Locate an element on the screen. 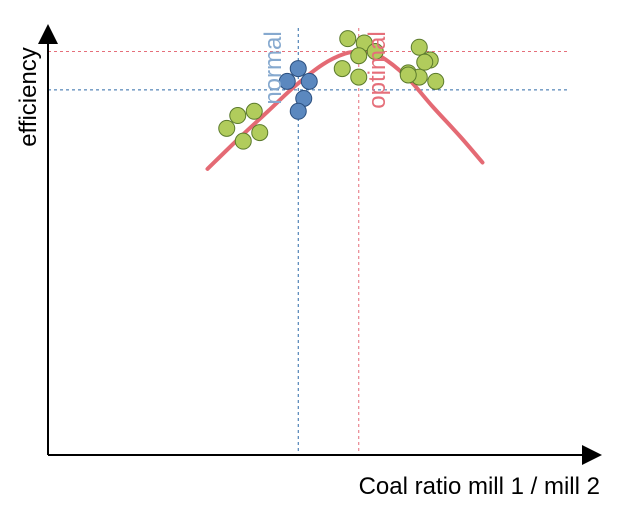 The width and height of the screenshot is (622, 509). optimal-line-label: optimal is located at coordinates (377, 69).